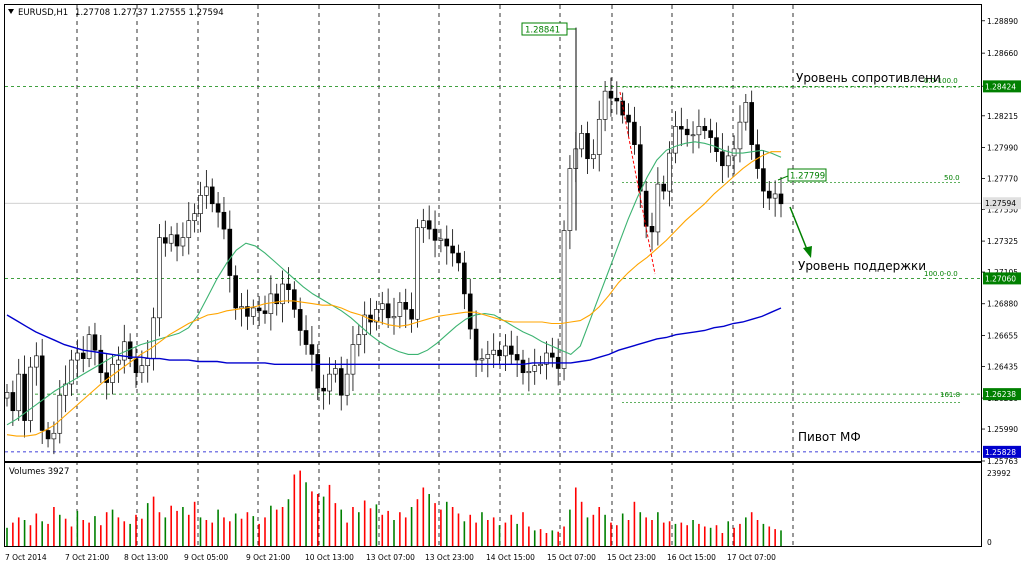  I want to click on fib50-price-tag: 1.27799, so click(807, 177).